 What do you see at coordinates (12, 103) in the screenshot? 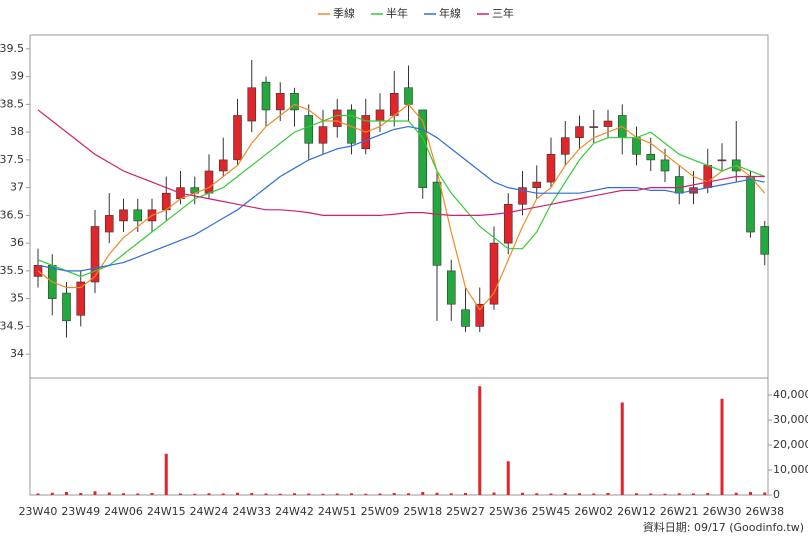
I see `y-tick-label: 38.5` at bounding box center [12, 103].